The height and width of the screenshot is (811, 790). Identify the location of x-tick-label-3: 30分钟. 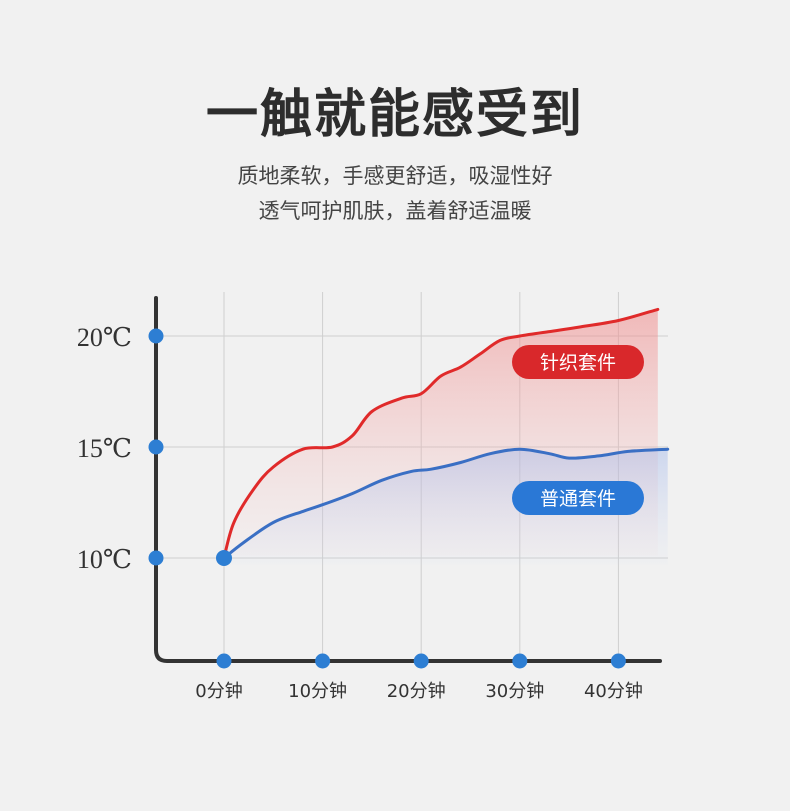
(514, 691).